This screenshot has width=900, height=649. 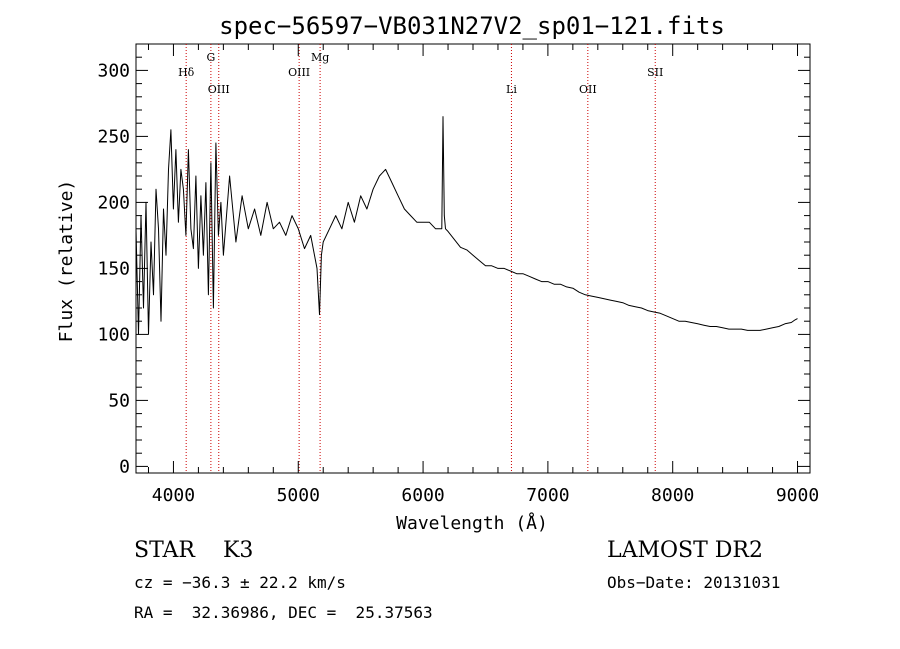 I want to click on marker-label: SII, so click(x=655, y=72).